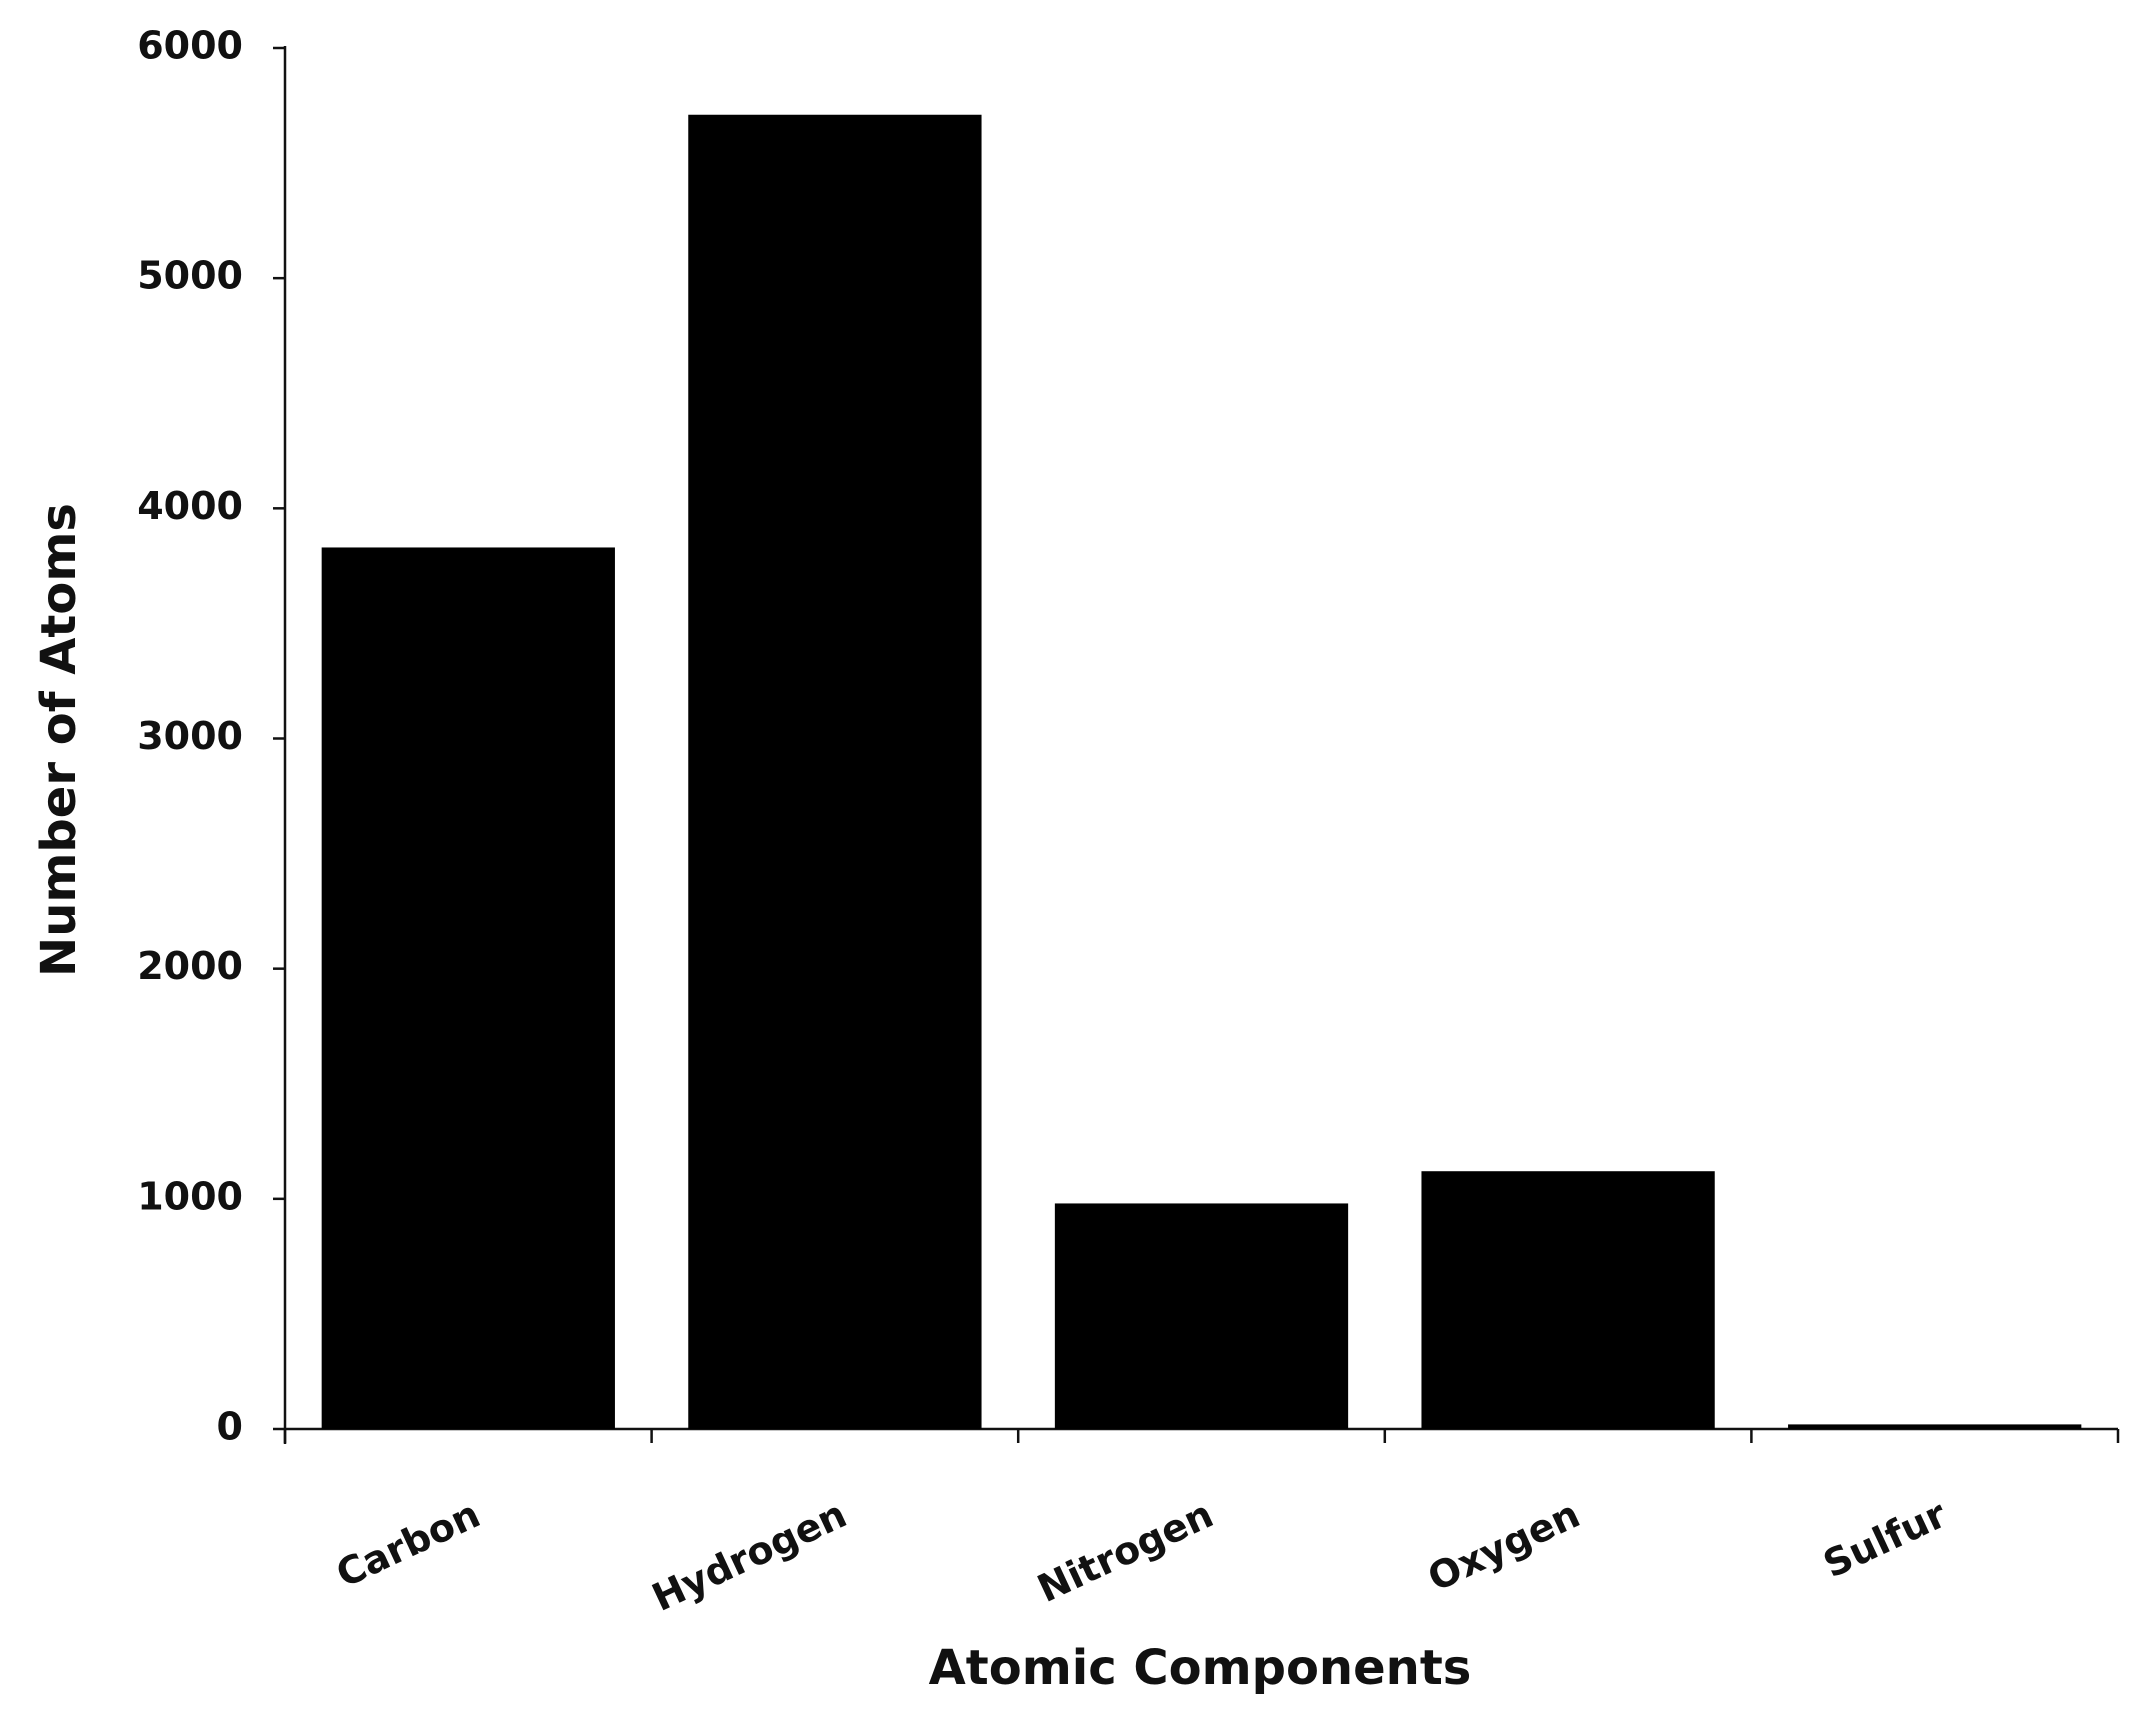  What do you see at coordinates (749, 1556) in the screenshot?
I see `x-tick-label: Hydrogen` at bounding box center [749, 1556].